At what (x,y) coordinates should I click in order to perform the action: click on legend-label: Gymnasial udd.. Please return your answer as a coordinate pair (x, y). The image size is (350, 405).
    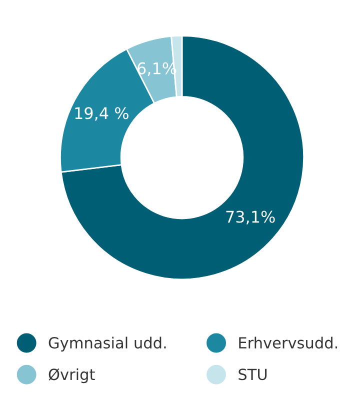
    Looking at the image, I should click on (107, 344).